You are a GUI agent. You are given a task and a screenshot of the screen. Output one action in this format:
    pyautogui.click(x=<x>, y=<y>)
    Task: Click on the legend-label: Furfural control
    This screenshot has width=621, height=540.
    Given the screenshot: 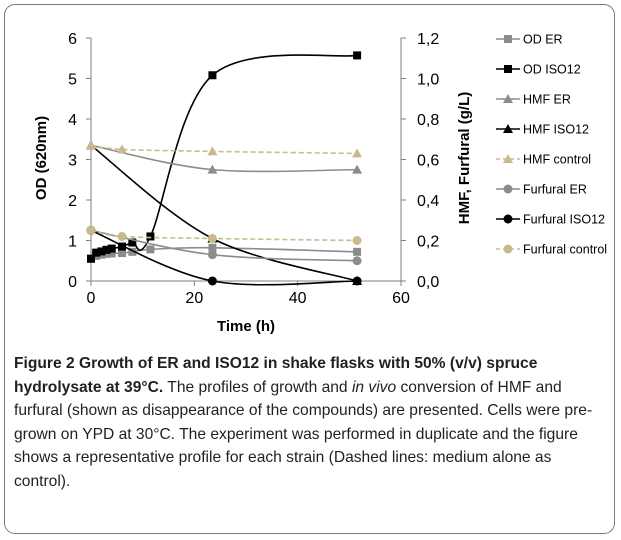 What is the action you would take?
    pyautogui.click(x=565, y=250)
    